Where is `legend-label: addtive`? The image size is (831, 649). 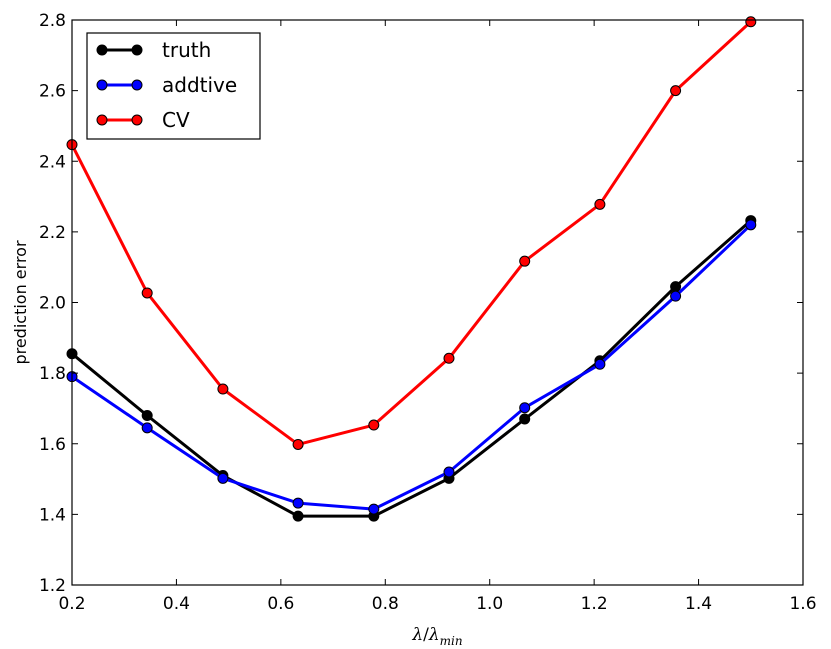
legend-label: addtive is located at coordinates (199, 85).